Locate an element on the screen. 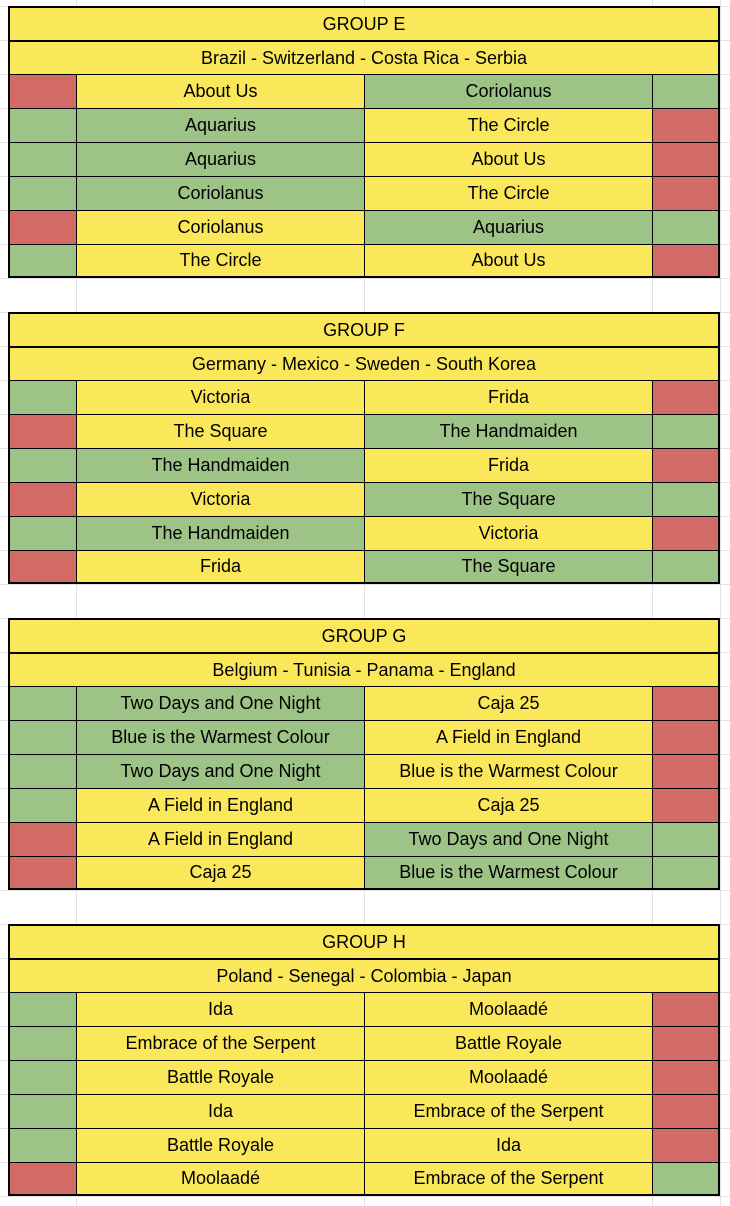 The image size is (730, 1206). left-film-cell: About Us is located at coordinates (220, 91).